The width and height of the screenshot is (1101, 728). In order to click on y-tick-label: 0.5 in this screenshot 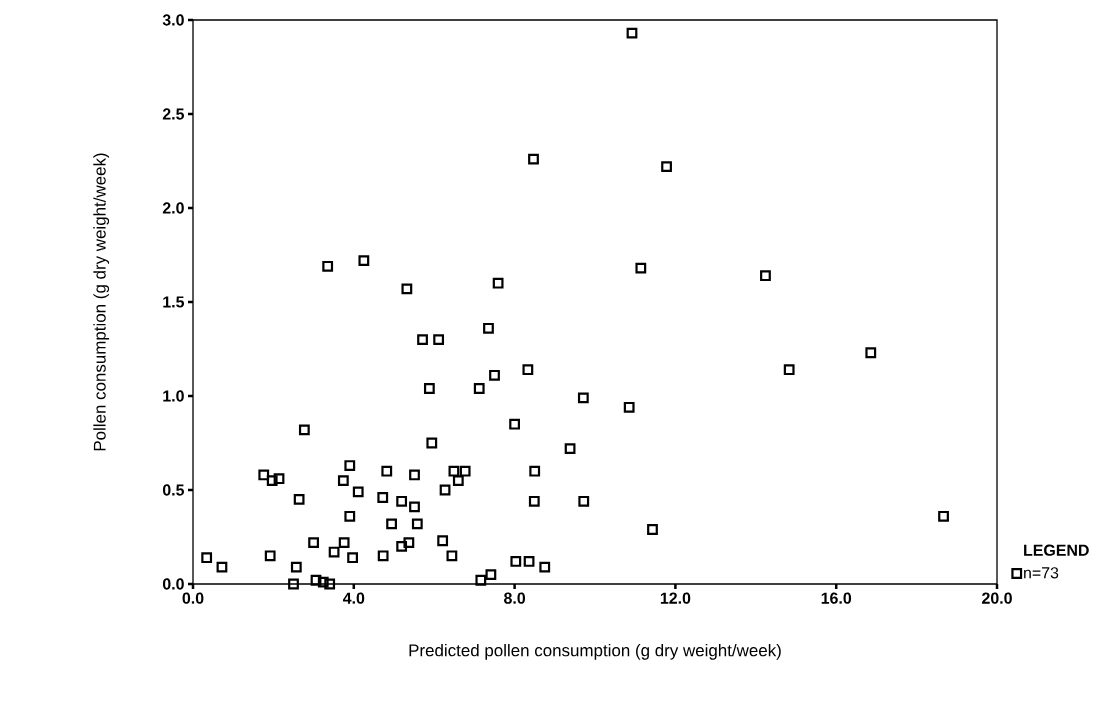, I will do `click(173, 490)`.